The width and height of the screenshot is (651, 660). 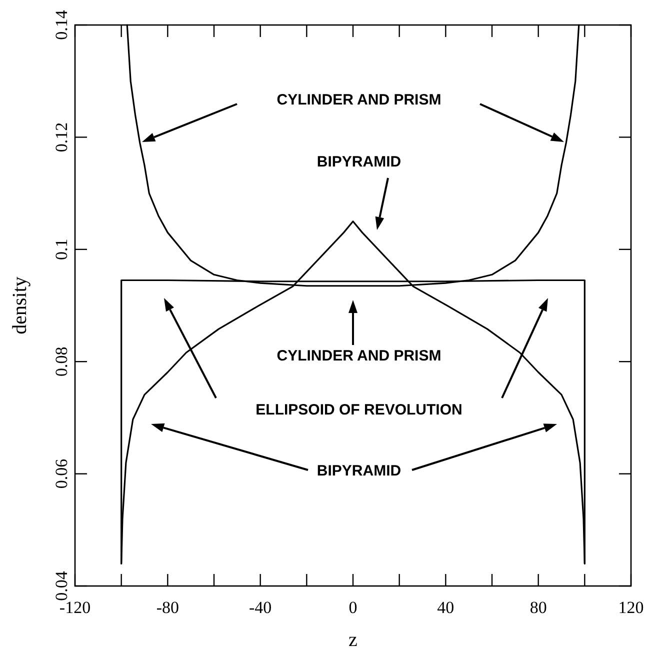 What do you see at coordinates (260, 607) in the screenshot?
I see `x-tick-label: -40` at bounding box center [260, 607].